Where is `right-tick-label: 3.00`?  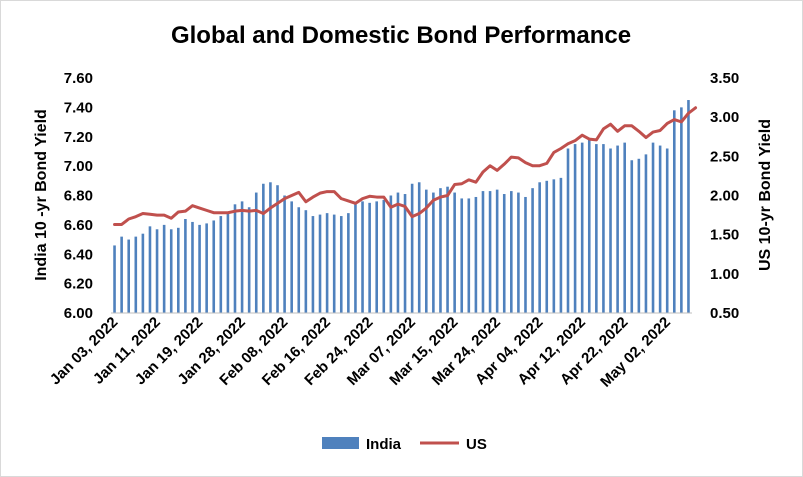 right-tick-label: 3.00 is located at coordinates (724, 117).